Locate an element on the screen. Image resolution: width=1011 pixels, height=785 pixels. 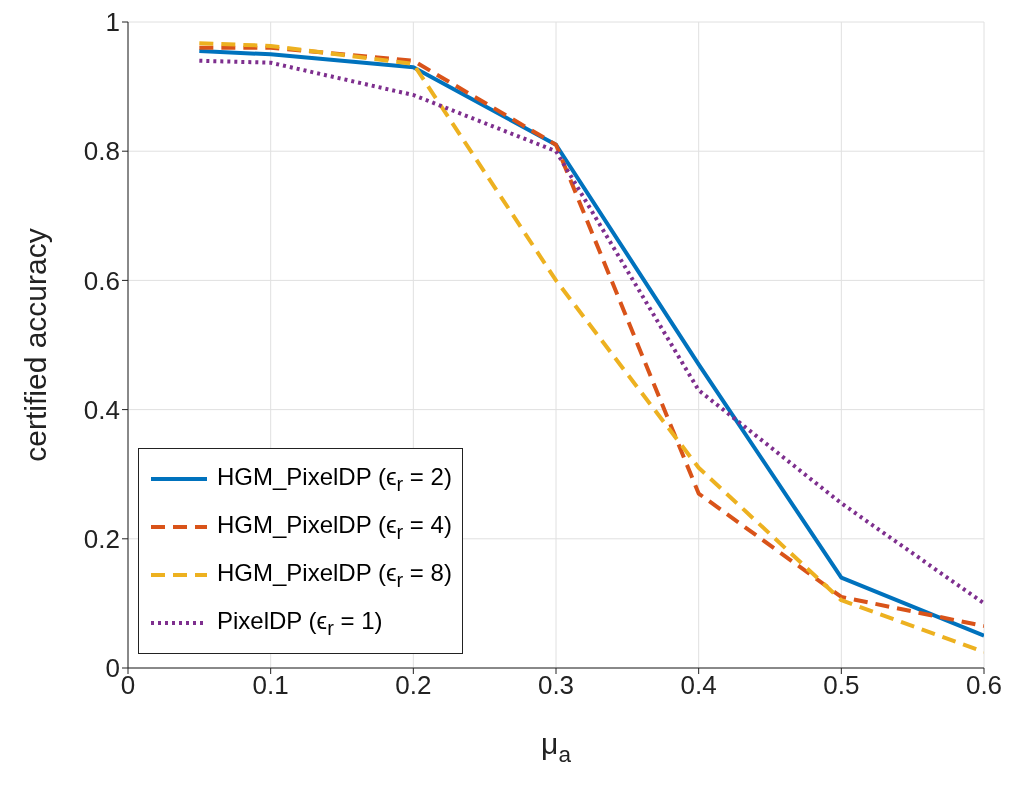
y-tick-label: 0.4 is located at coordinates (101, 409).